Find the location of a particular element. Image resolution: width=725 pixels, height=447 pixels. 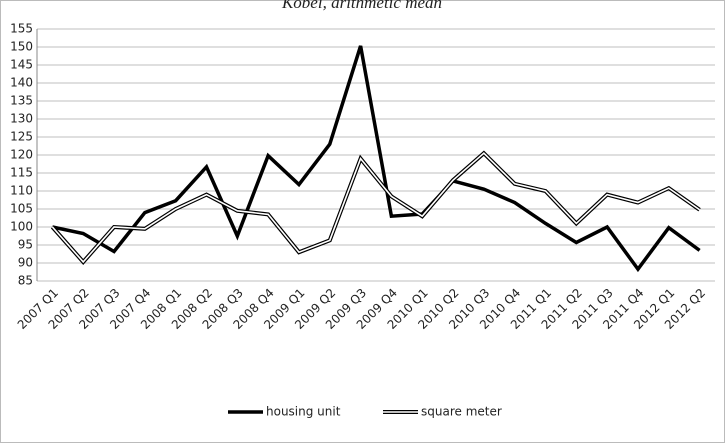

y-tick-label: 95 is located at coordinates (25, 245).